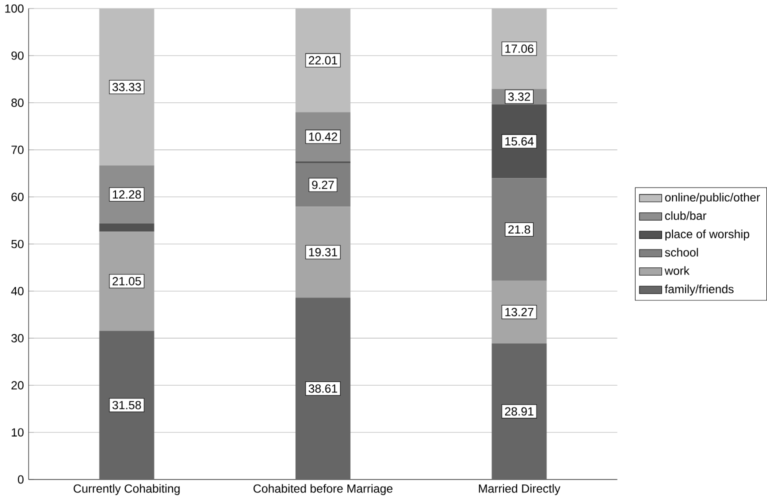 This screenshot has width=767, height=499. I want to click on data-label: 28.91, so click(519, 411).